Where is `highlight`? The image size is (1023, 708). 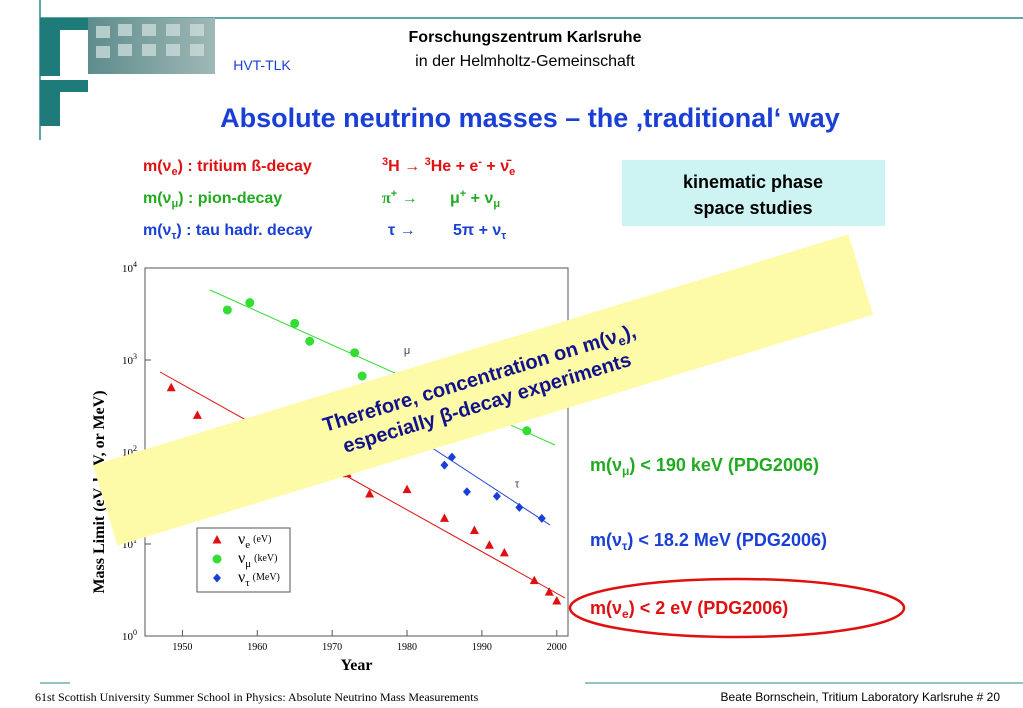 highlight is located at coordinates (737, 608).